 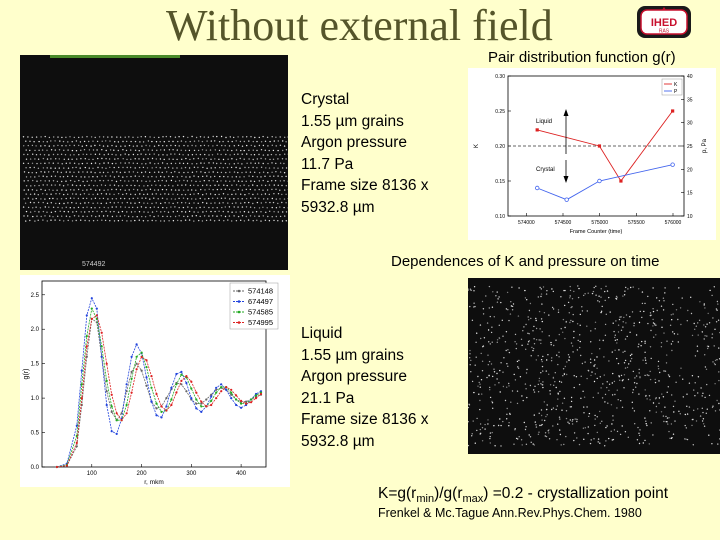 I want to click on liquid-frame-size: Frame size 8136 x, so click(x=365, y=420).